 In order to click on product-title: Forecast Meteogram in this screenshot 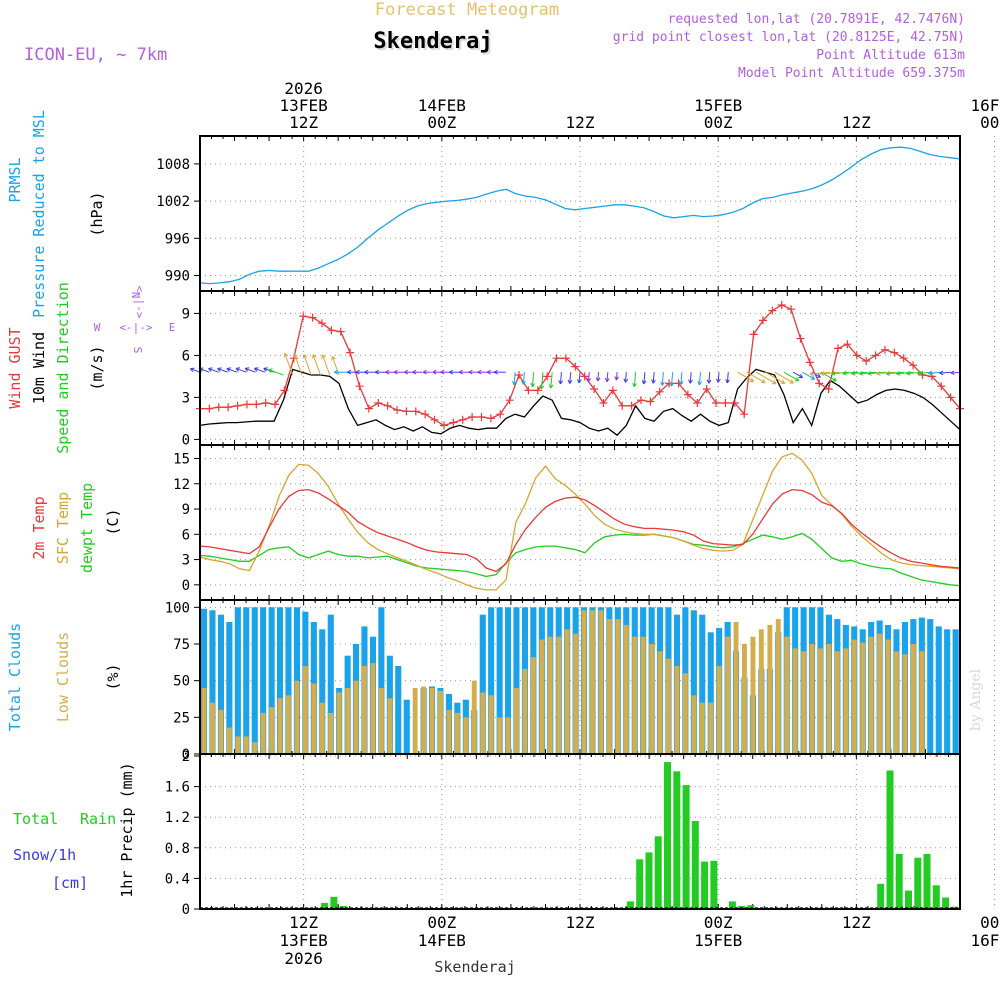, I will do `click(467, 10)`.